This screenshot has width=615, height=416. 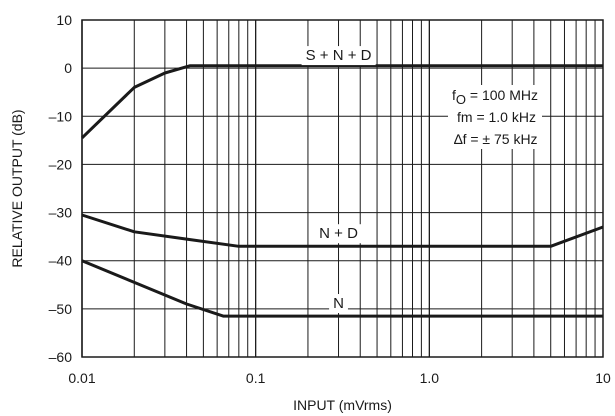 I want to click on series-label-2: N + D, so click(x=338, y=233).